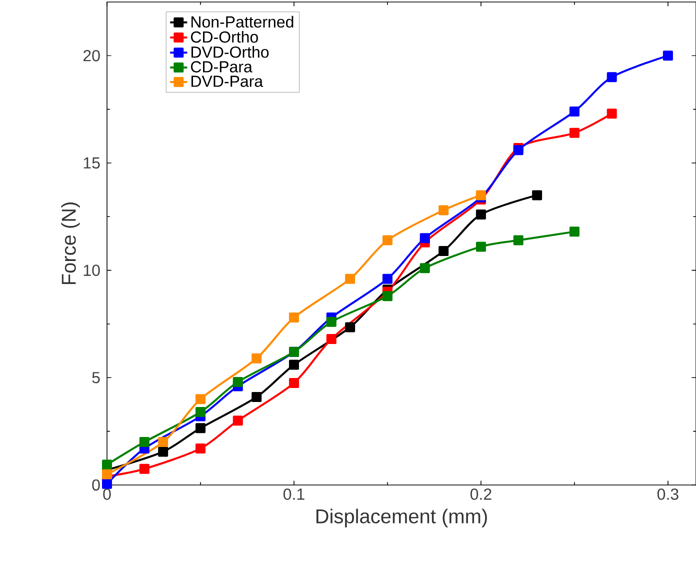 The width and height of the screenshot is (696, 575). I want to click on x-tick-label: 0.2, so click(481, 494).